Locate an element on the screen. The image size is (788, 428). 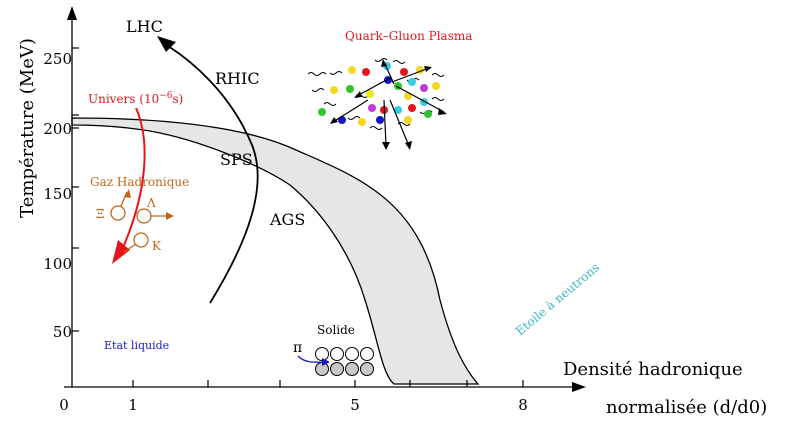
qgp-tracks is located at coordinates (388, 104).